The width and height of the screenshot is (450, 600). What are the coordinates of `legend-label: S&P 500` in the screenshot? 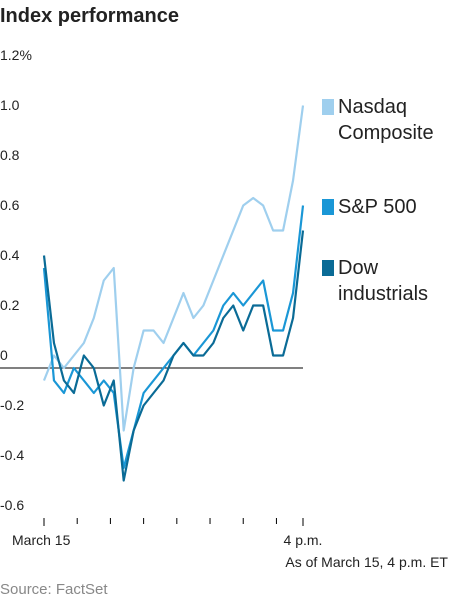 It's located at (377, 207).